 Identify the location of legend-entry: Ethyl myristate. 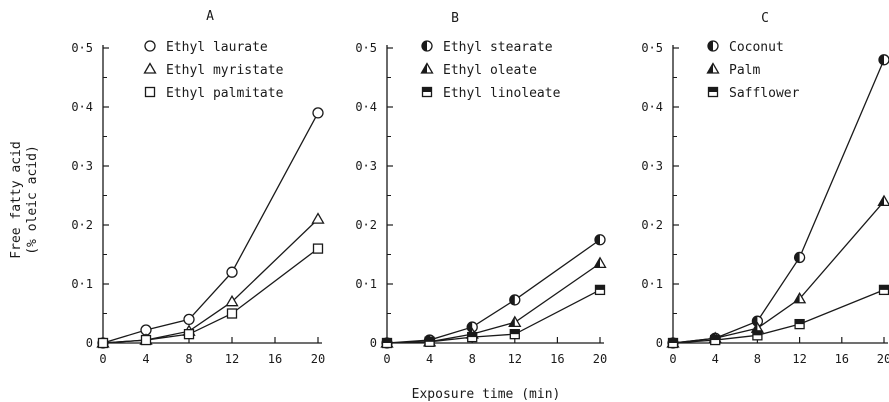
(213, 70).